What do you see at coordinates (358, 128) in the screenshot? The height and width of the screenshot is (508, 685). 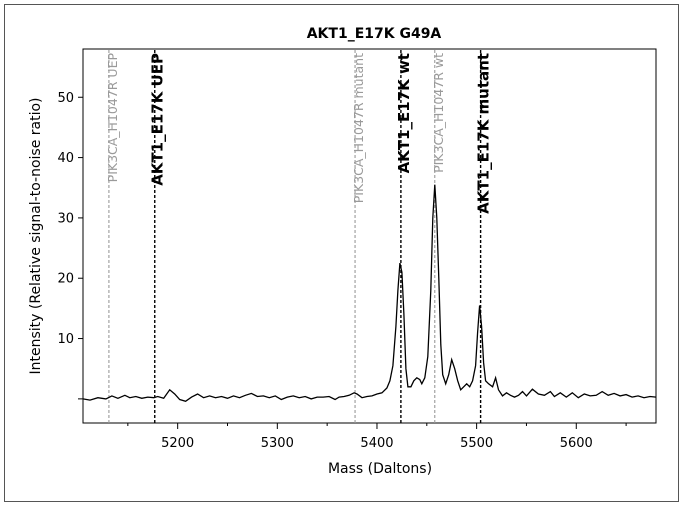 I see `marker-label: PIK3CA_H1047R mutant` at bounding box center [358, 128].